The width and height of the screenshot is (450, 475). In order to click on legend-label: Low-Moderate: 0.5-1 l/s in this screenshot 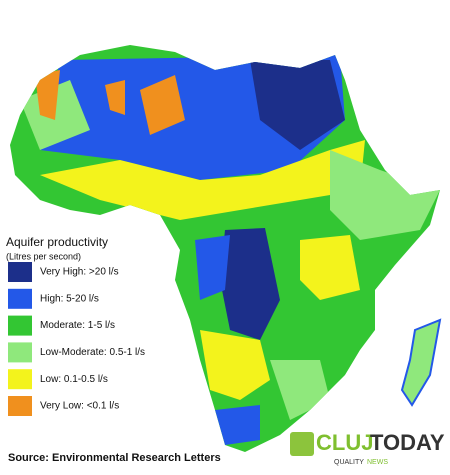, I will do `click(92, 352)`.